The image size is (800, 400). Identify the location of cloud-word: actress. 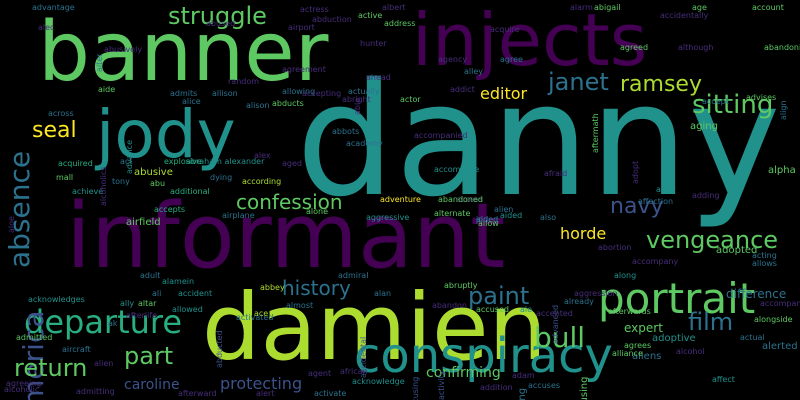
(314, 9).